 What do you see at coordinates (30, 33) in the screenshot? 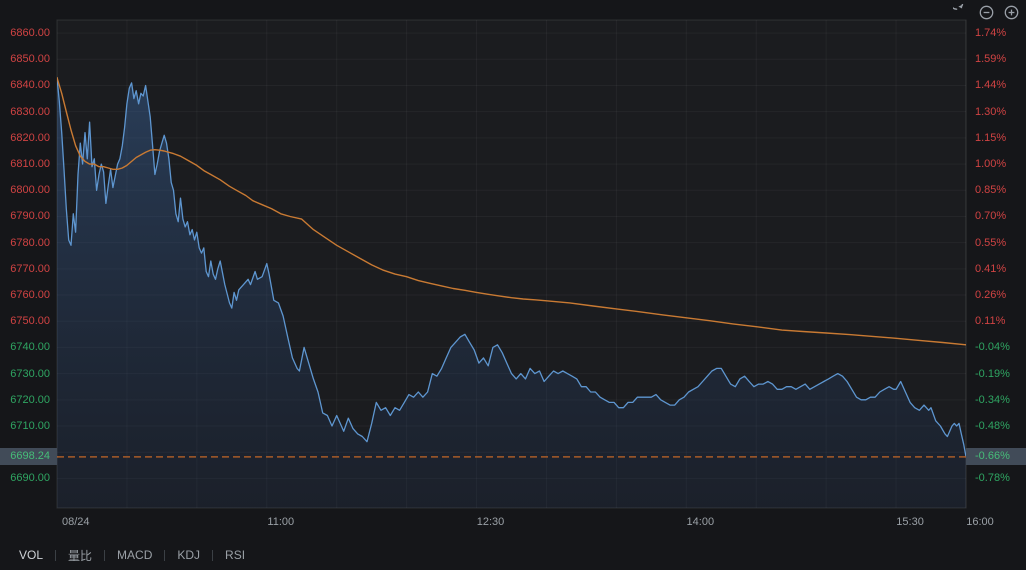
I see `price-axis-label: 6860.00` at bounding box center [30, 33].